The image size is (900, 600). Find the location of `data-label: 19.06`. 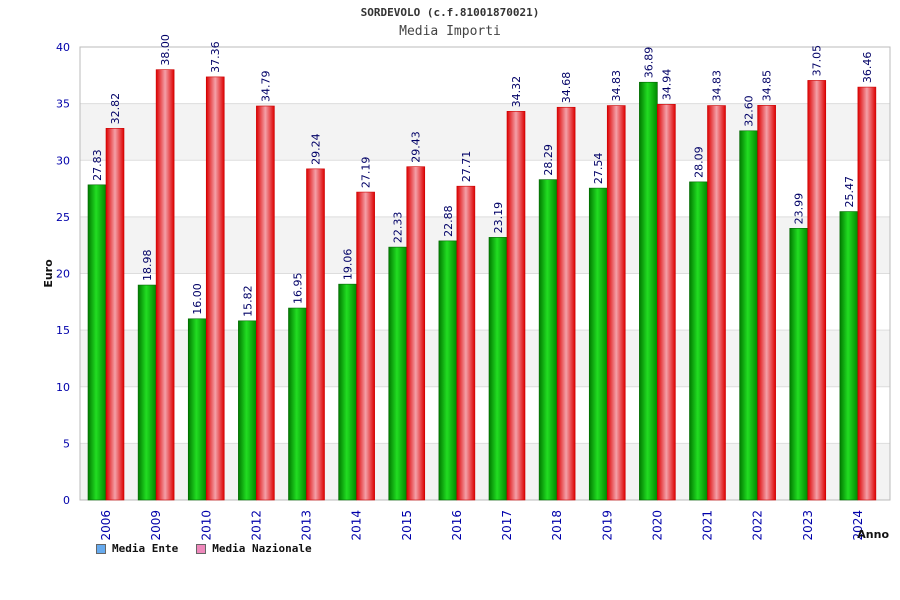

data-label: 19.06 is located at coordinates (348, 265).